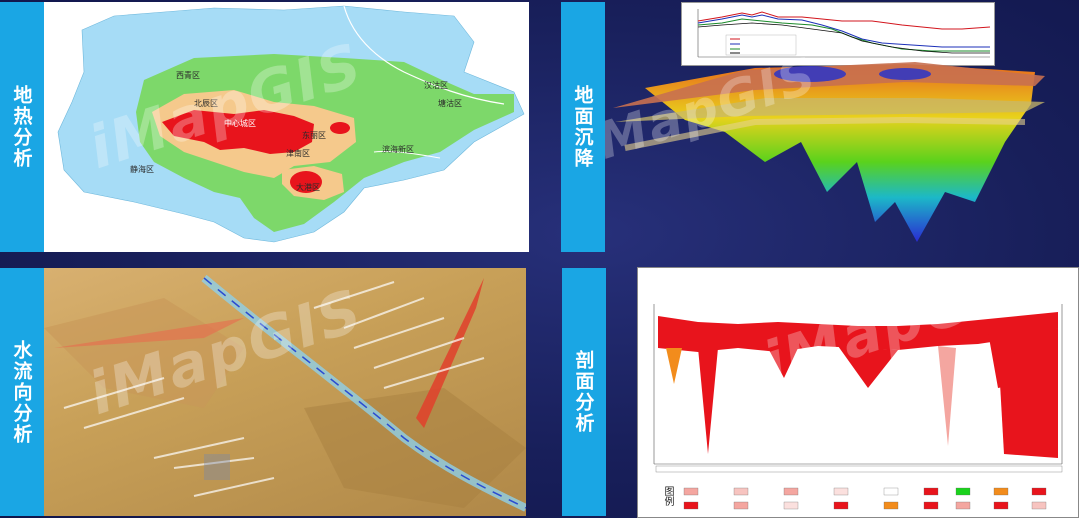  I want to click on section-legend-title: 图例, so click(667, 496).